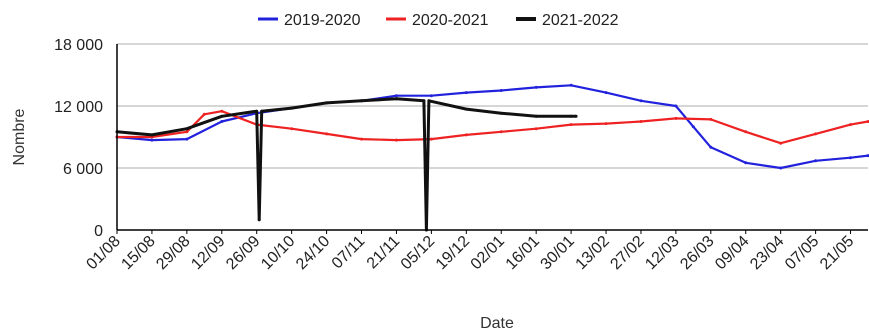 This screenshot has width=869, height=331. What do you see at coordinates (349, 253) in the screenshot?
I see `x-tick-label: 07/11` at bounding box center [349, 253].